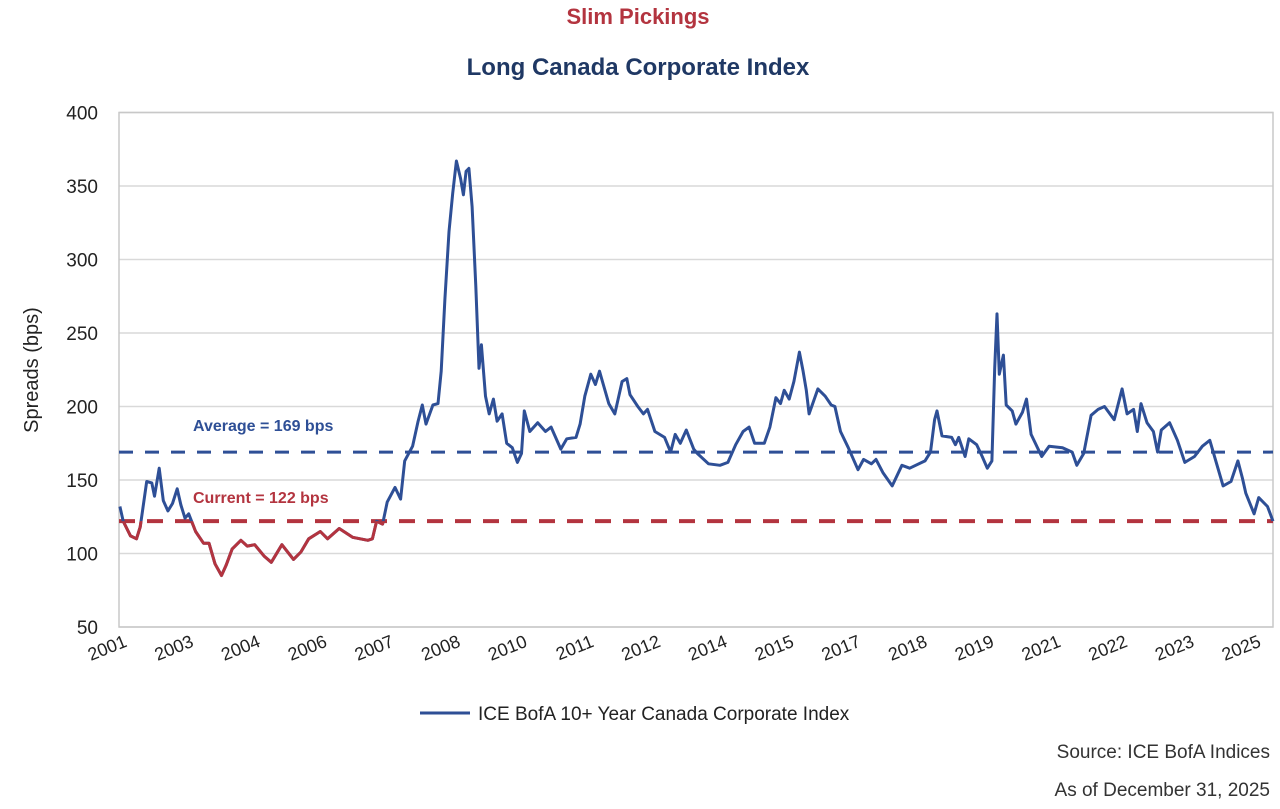  What do you see at coordinates (82, 372) in the screenshot?
I see `y-axis-ticks: 50 100 150 200 250 300 350 400` at bounding box center [82, 372].